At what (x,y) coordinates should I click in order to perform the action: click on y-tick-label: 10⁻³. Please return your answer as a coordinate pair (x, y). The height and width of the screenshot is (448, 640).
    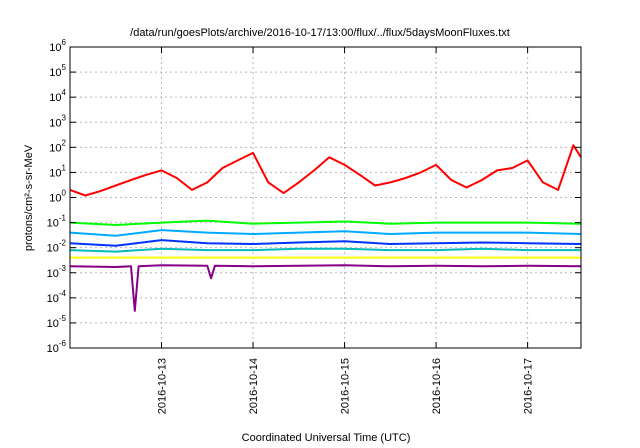
    Looking at the image, I should click on (57, 272).